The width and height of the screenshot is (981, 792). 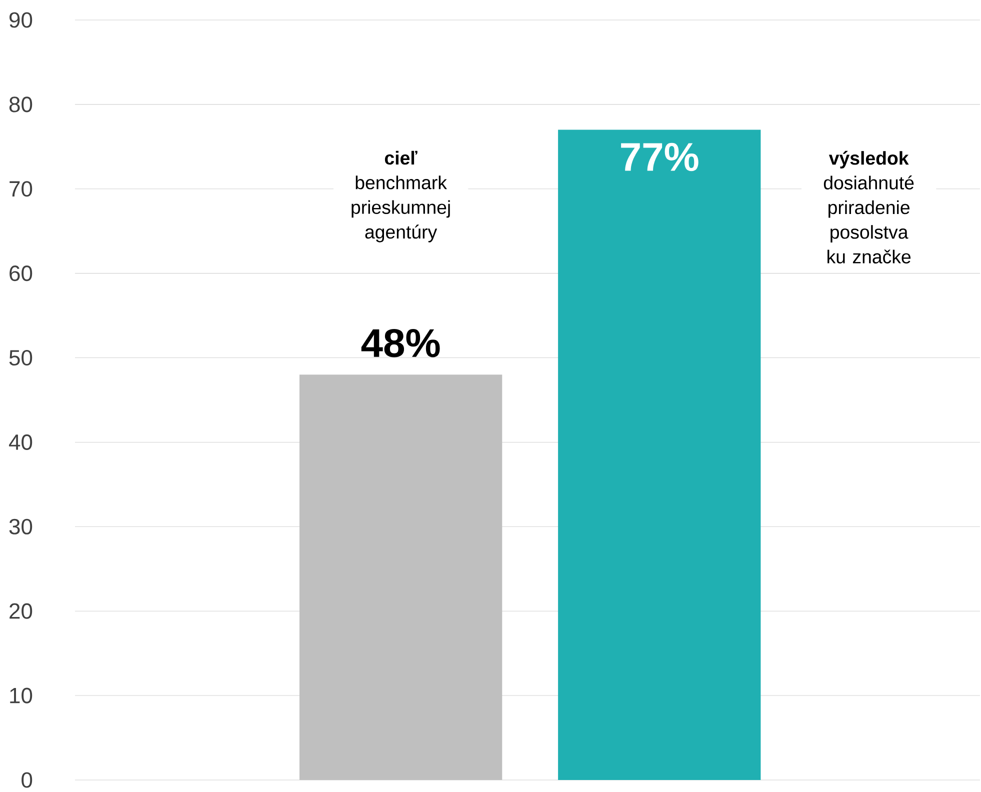 What do you see at coordinates (20, 104) in the screenshot?
I see `y-tick-label: 80` at bounding box center [20, 104].